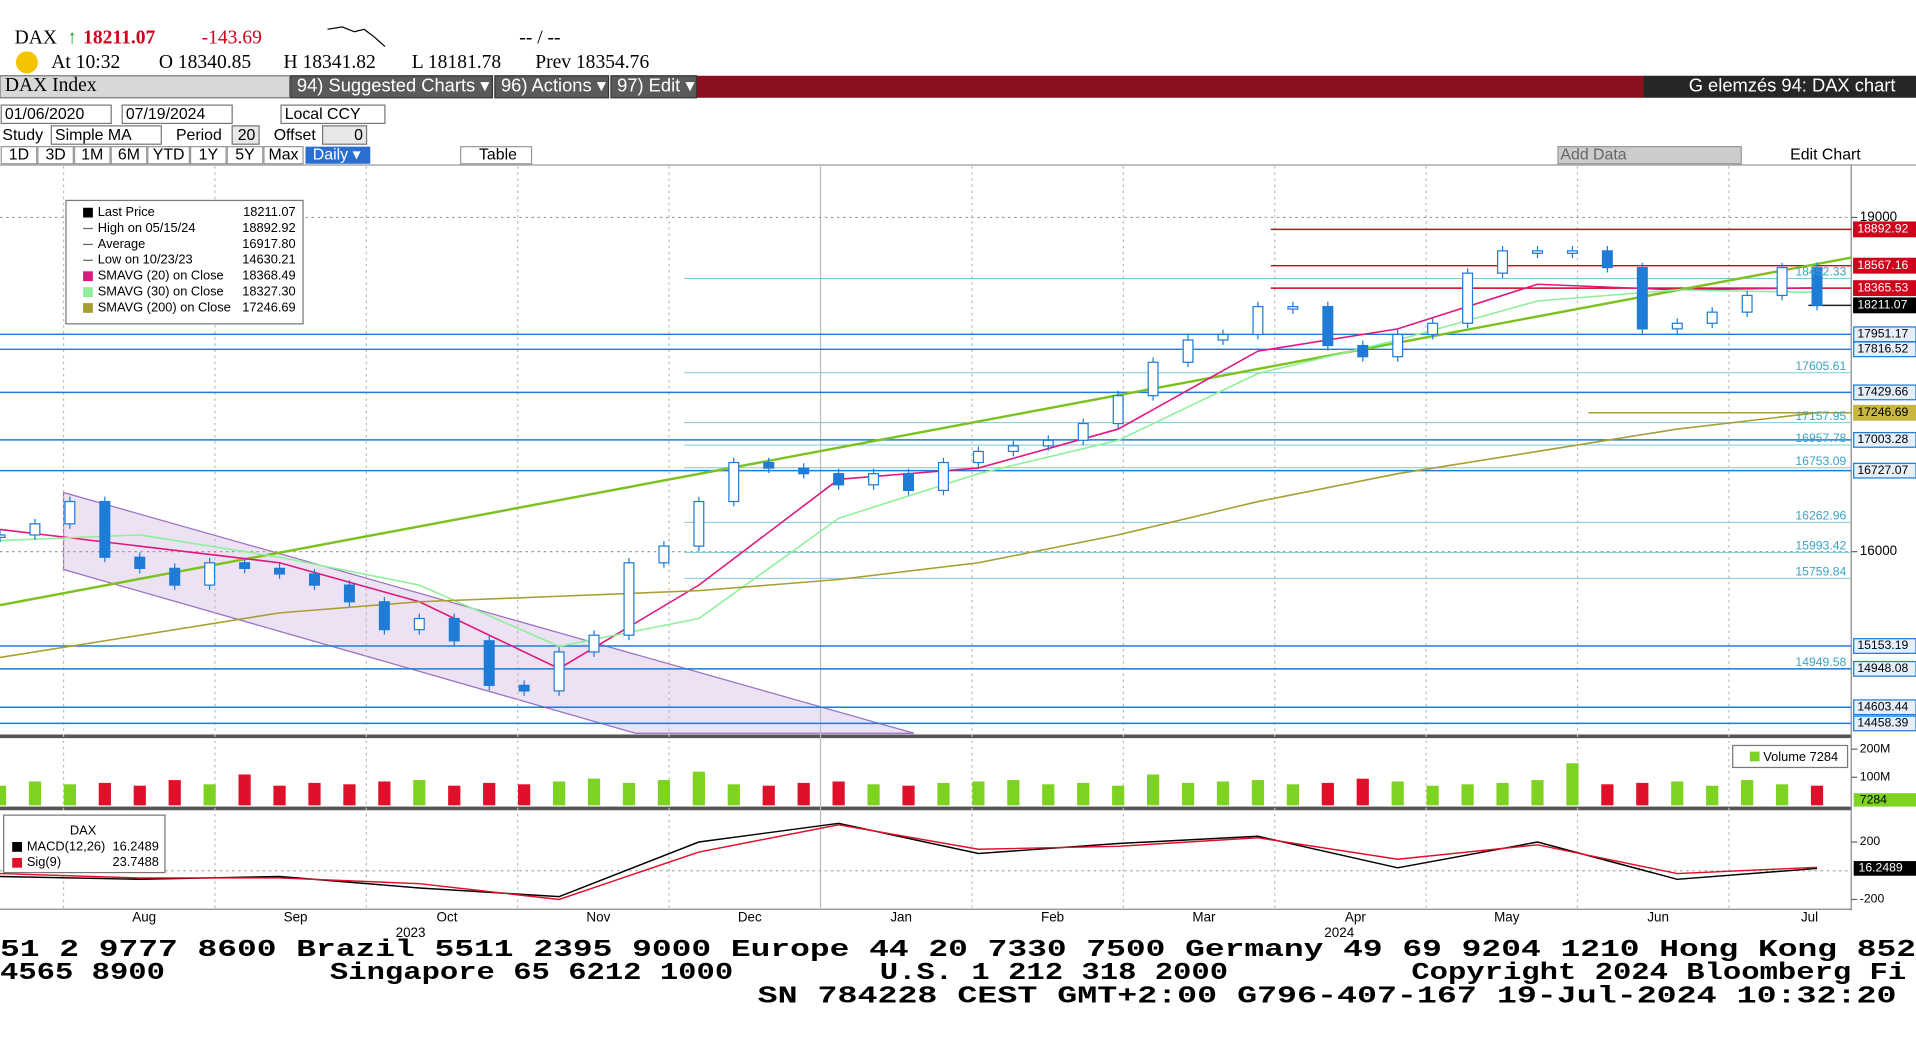  Describe the element at coordinates (333, 114) in the screenshot. I see `currency-field` at that location.